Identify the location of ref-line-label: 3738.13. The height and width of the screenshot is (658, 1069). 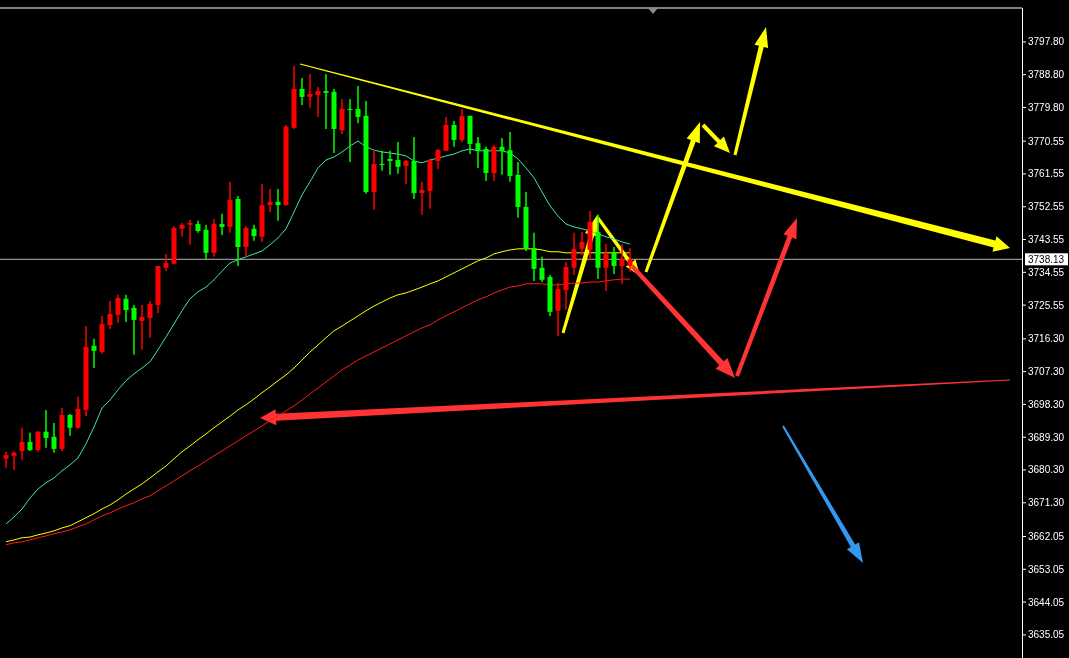
(1046, 259).